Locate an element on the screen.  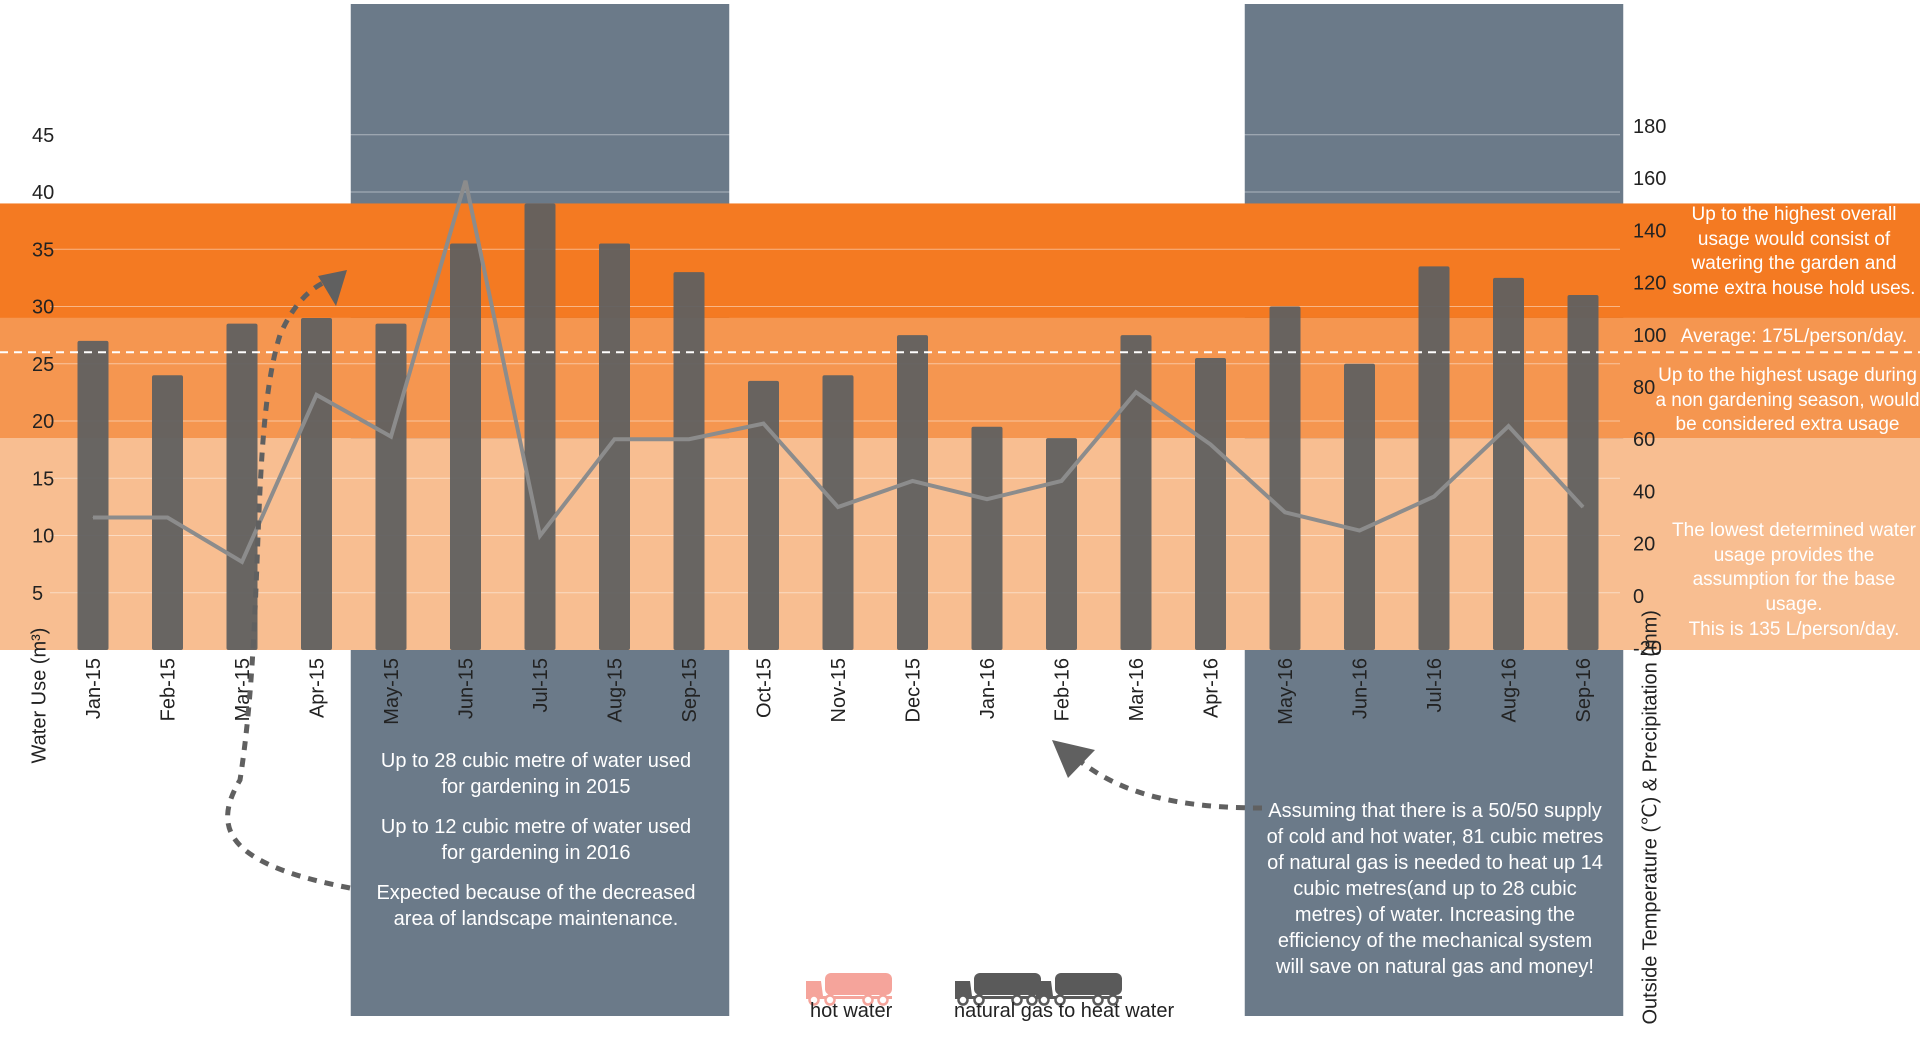
x-tick-nov-15: Nov-15 is located at coordinates (839, 690).